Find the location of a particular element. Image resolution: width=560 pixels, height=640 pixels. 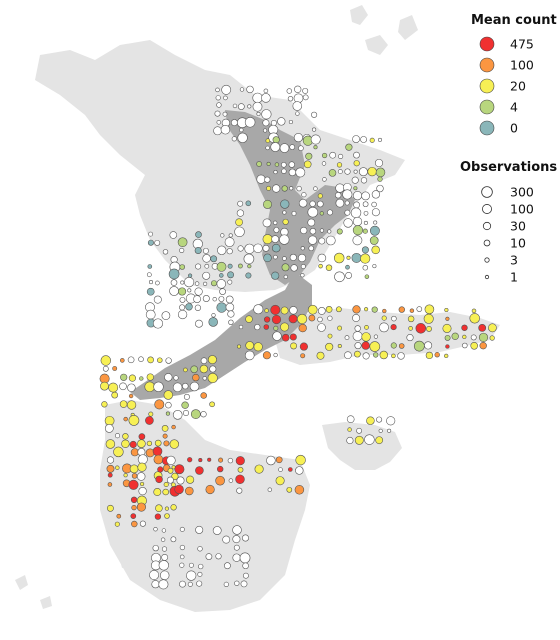

legend-mean-count-label: 20 is located at coordinates (518, 86).